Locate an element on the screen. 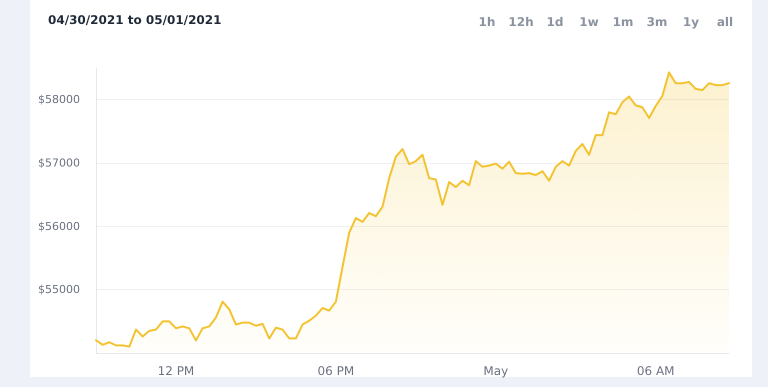  x-tick-label: 12 PM is located at coordinates (176, 371).